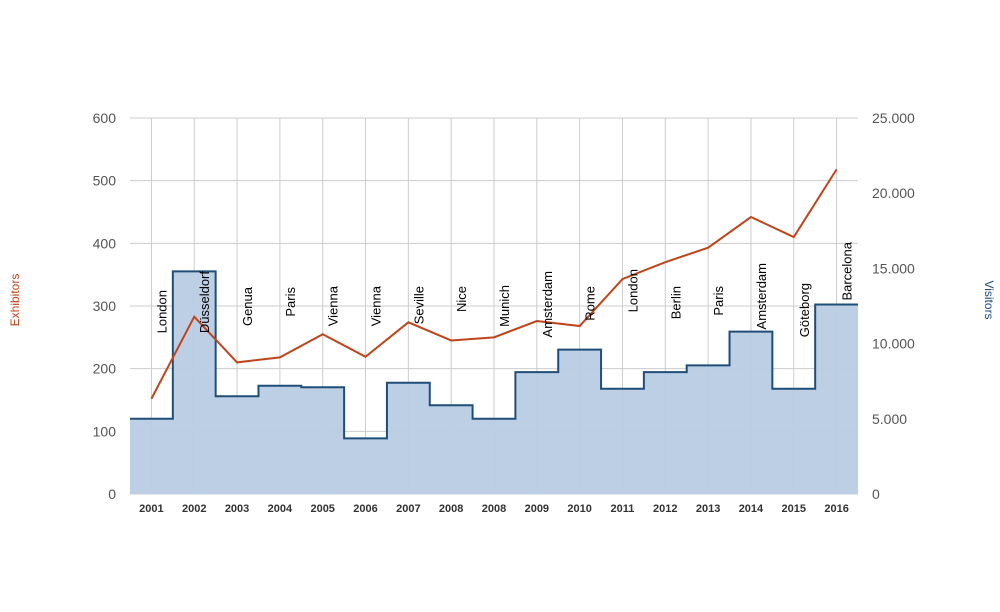 The width and height of the screenshot is (1000, 612). What do you see at coordinates (889, 419) in the screenshot?
I see `y-right-tick-label: 5.000` at bounding box center [889, 419].